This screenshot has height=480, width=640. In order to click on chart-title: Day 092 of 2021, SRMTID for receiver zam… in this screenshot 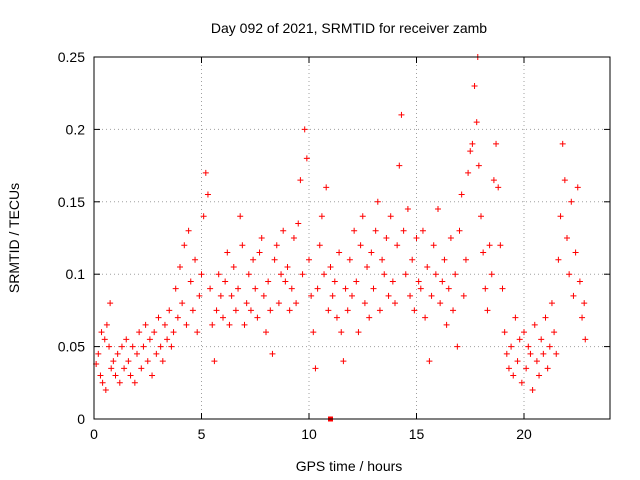, I will do `click(349, 28)`.